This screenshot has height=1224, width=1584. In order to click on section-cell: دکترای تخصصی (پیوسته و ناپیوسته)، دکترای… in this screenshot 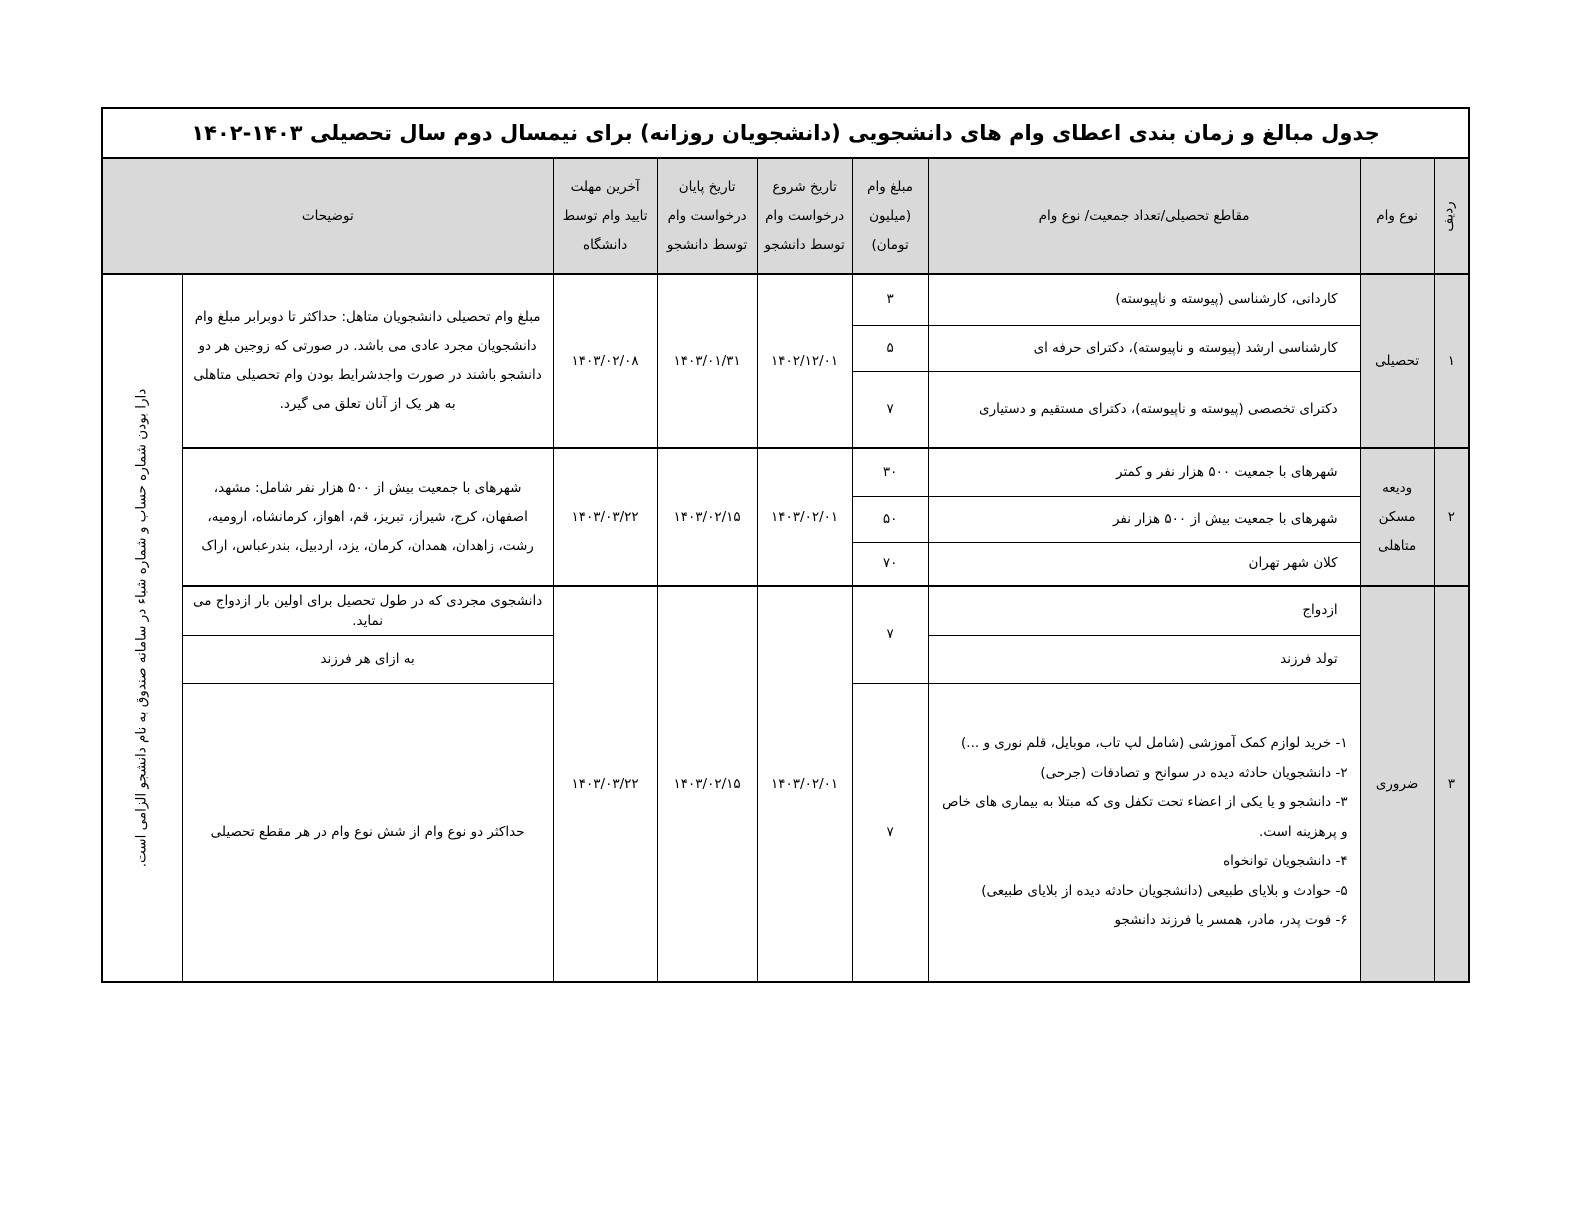, I will do `click(1144, 409)`.